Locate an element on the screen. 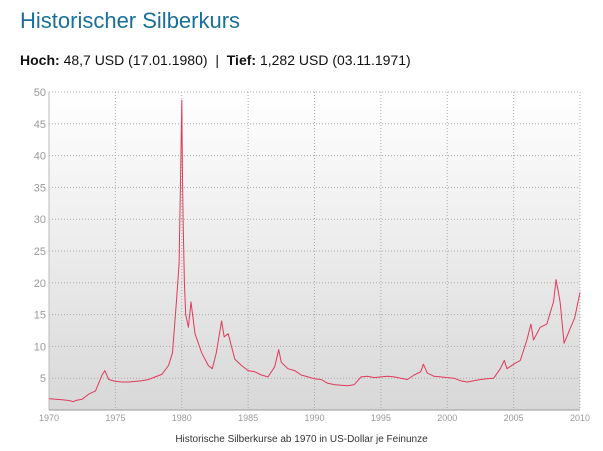 This screenshot has height=451, width=603. y-tick-label: 25 is located at coordinates (40, 252).